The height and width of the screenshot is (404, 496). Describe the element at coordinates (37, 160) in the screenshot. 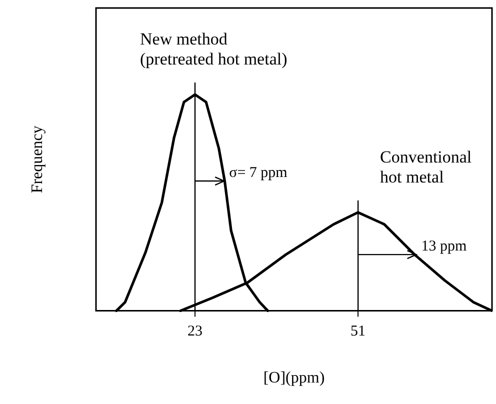

I see `y-axis-title: Frequency` at that location.